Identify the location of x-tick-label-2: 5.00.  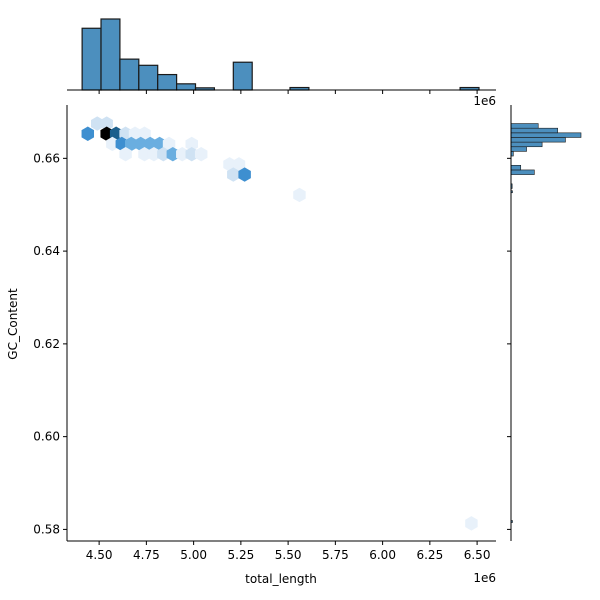
(193, 555).